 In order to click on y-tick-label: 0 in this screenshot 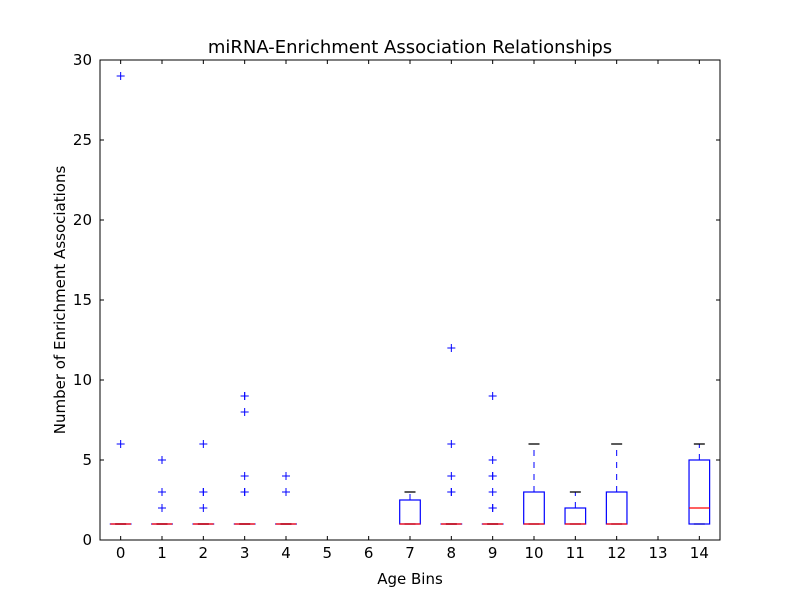, I will do `click(87, 540)`.